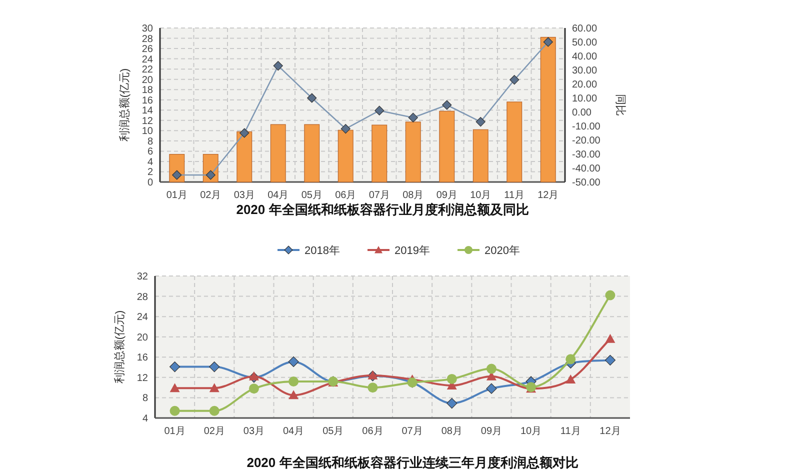 The image size is (800, 476). I want to click on text: 2020 年全国纸和纸板容器行业连续三年月度利润总额对比, so click(412, 462).